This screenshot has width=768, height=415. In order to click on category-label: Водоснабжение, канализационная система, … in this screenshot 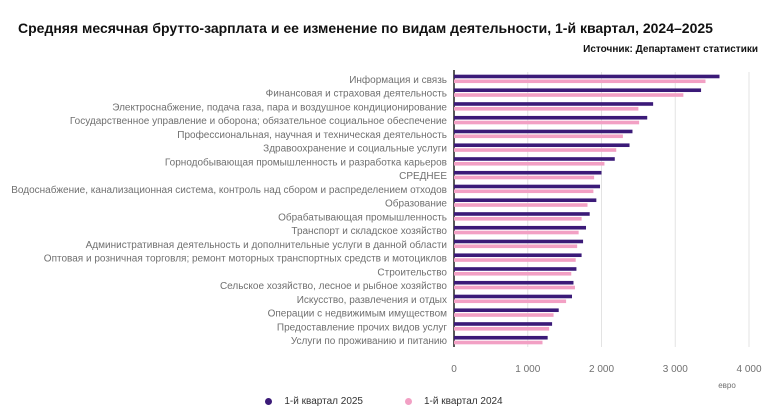, I will do `click(229, 190)`.